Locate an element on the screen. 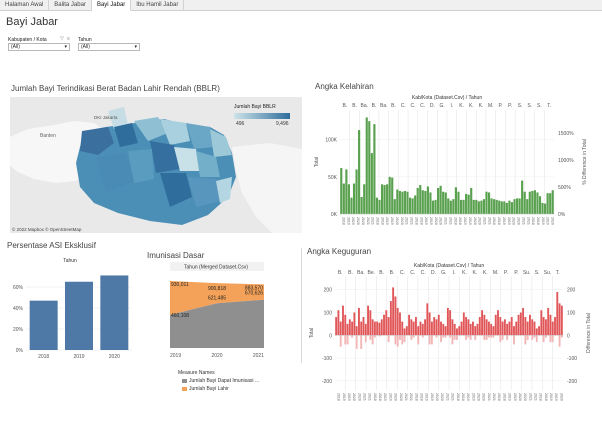  filter-icon: ▽ is located at coordinates (62, 39).